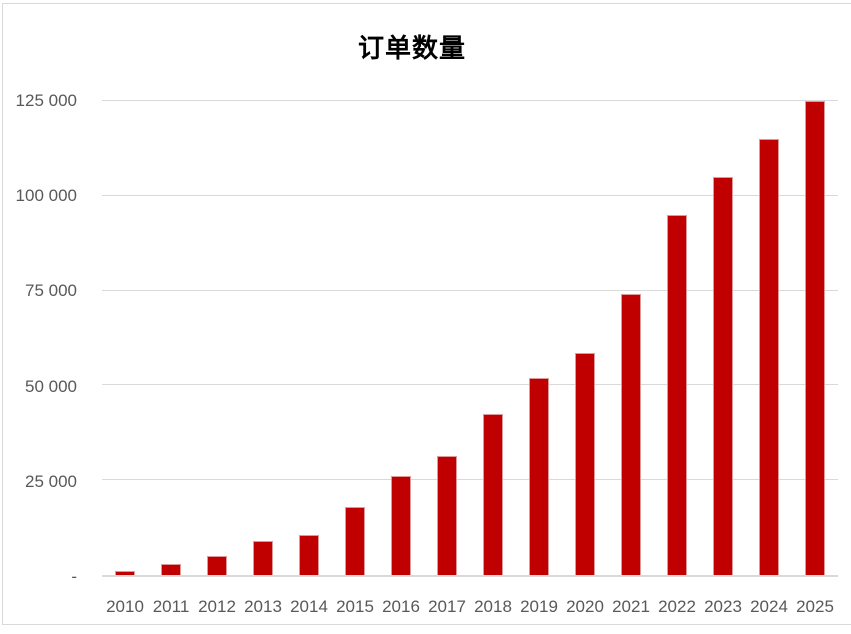 This screenshot has width=851, height=634. Describe the element at coordinates (723, 606) in the screenshot. I see `x-tick-label: 2023` at that location.